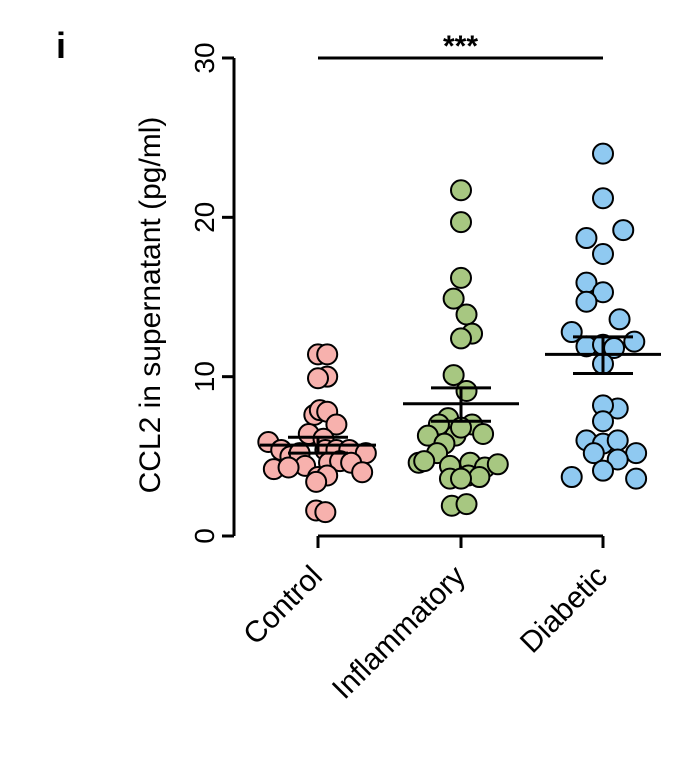 The height and width of the screenshot is (757, 698). I want to click on significance-bracket: ***, so click(460, 46).